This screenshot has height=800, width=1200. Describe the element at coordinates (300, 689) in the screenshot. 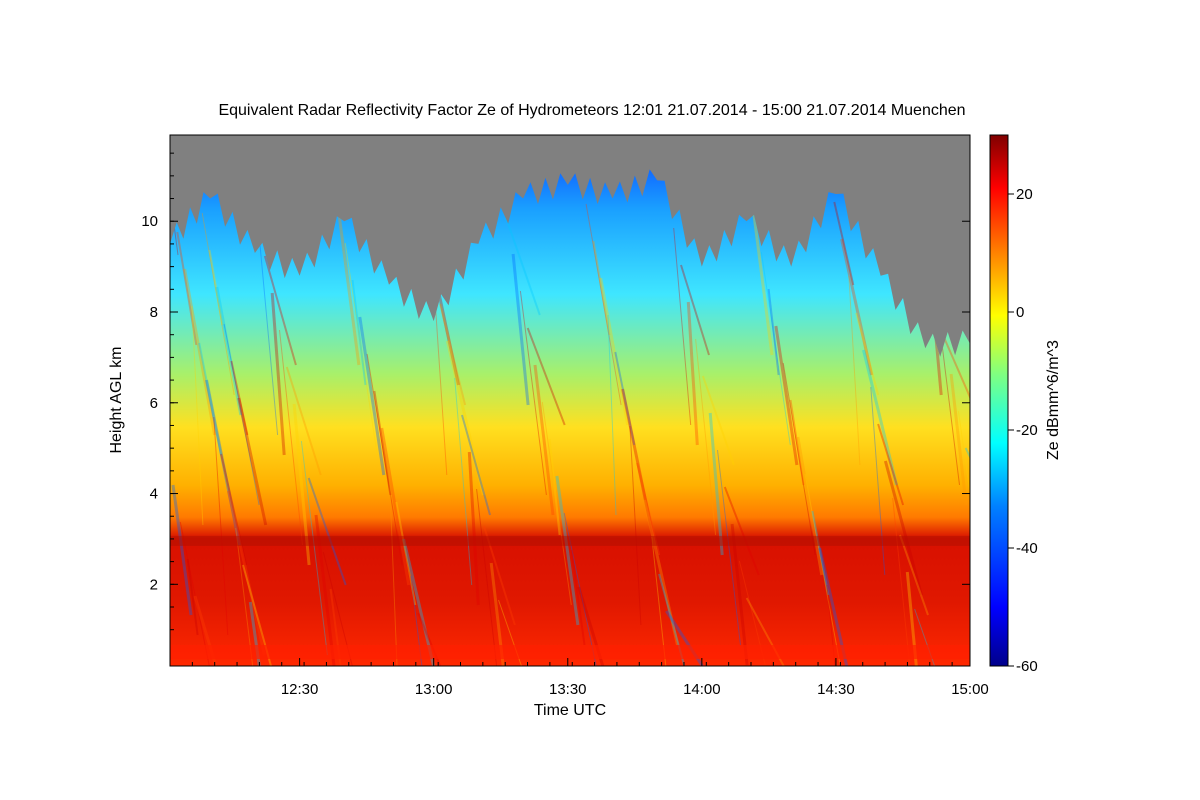

I see `x-tick-label: 12:30` at that location.